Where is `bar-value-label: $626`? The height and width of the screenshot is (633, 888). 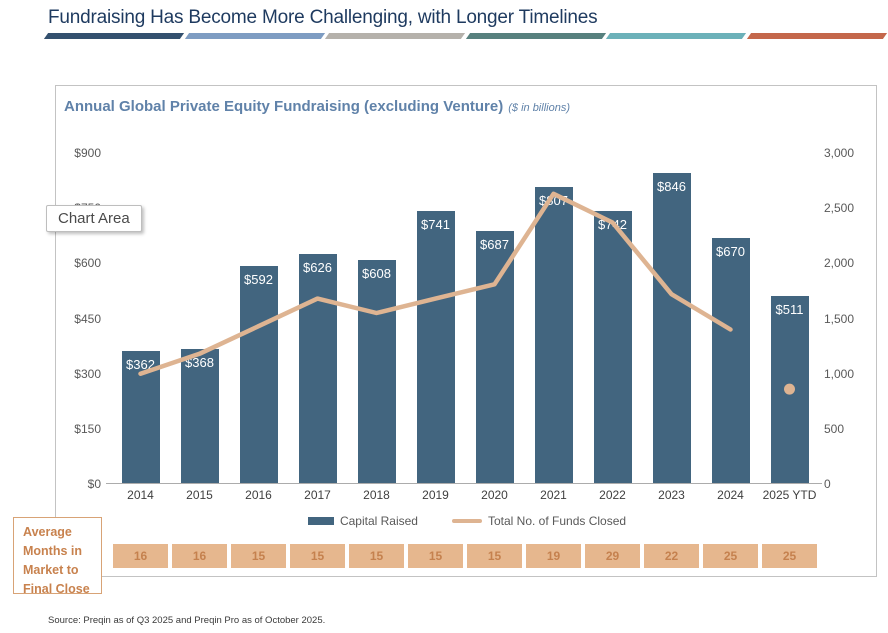
bar-value-label: $626 is located at coordinates (317, 267).